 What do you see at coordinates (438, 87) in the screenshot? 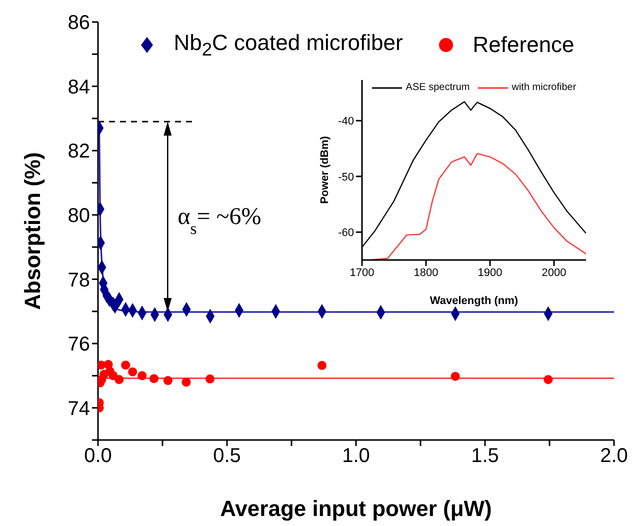
I see `legend-label: ASE spectrum` at bounding box center [438, 87].